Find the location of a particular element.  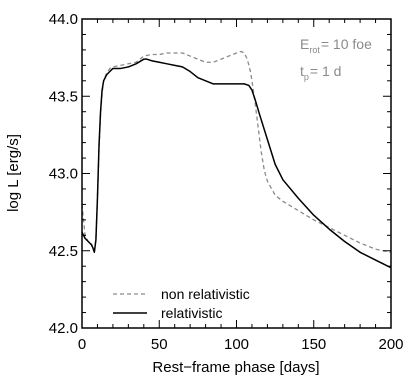

annotation-line-2: tp= 1 d is located at coordinates (320, 72).